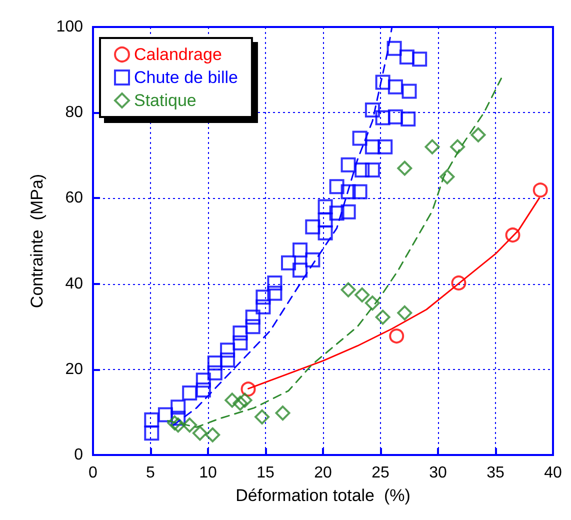 The height and width of the screenshot is (520, 571). Describe the element at coordinates (79, 455) in the screenshot. I see `y-tick-label: 0` at that location.